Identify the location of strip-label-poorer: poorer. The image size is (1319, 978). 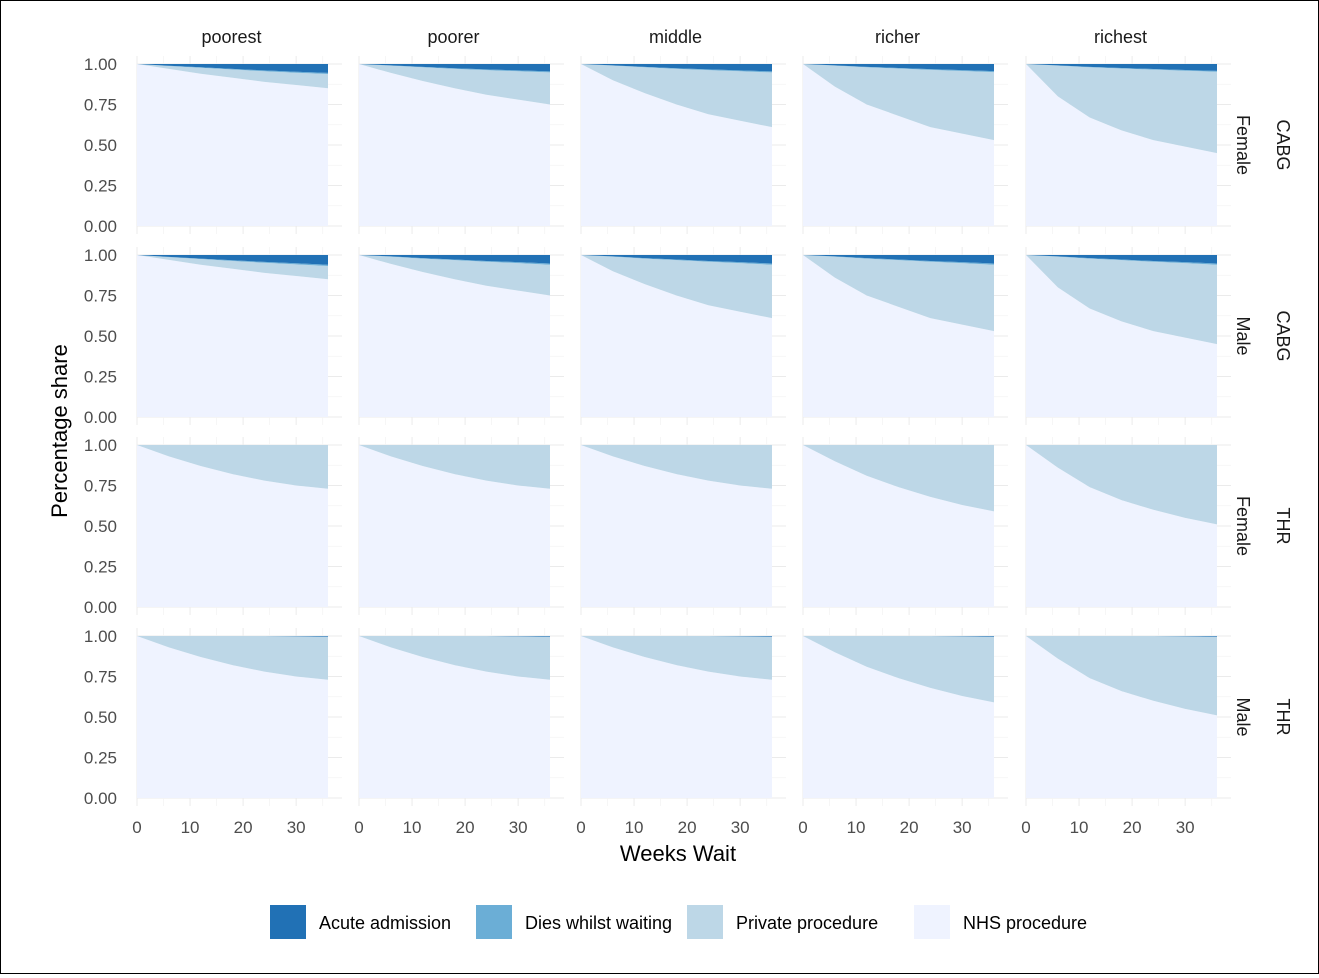
(453, 37).